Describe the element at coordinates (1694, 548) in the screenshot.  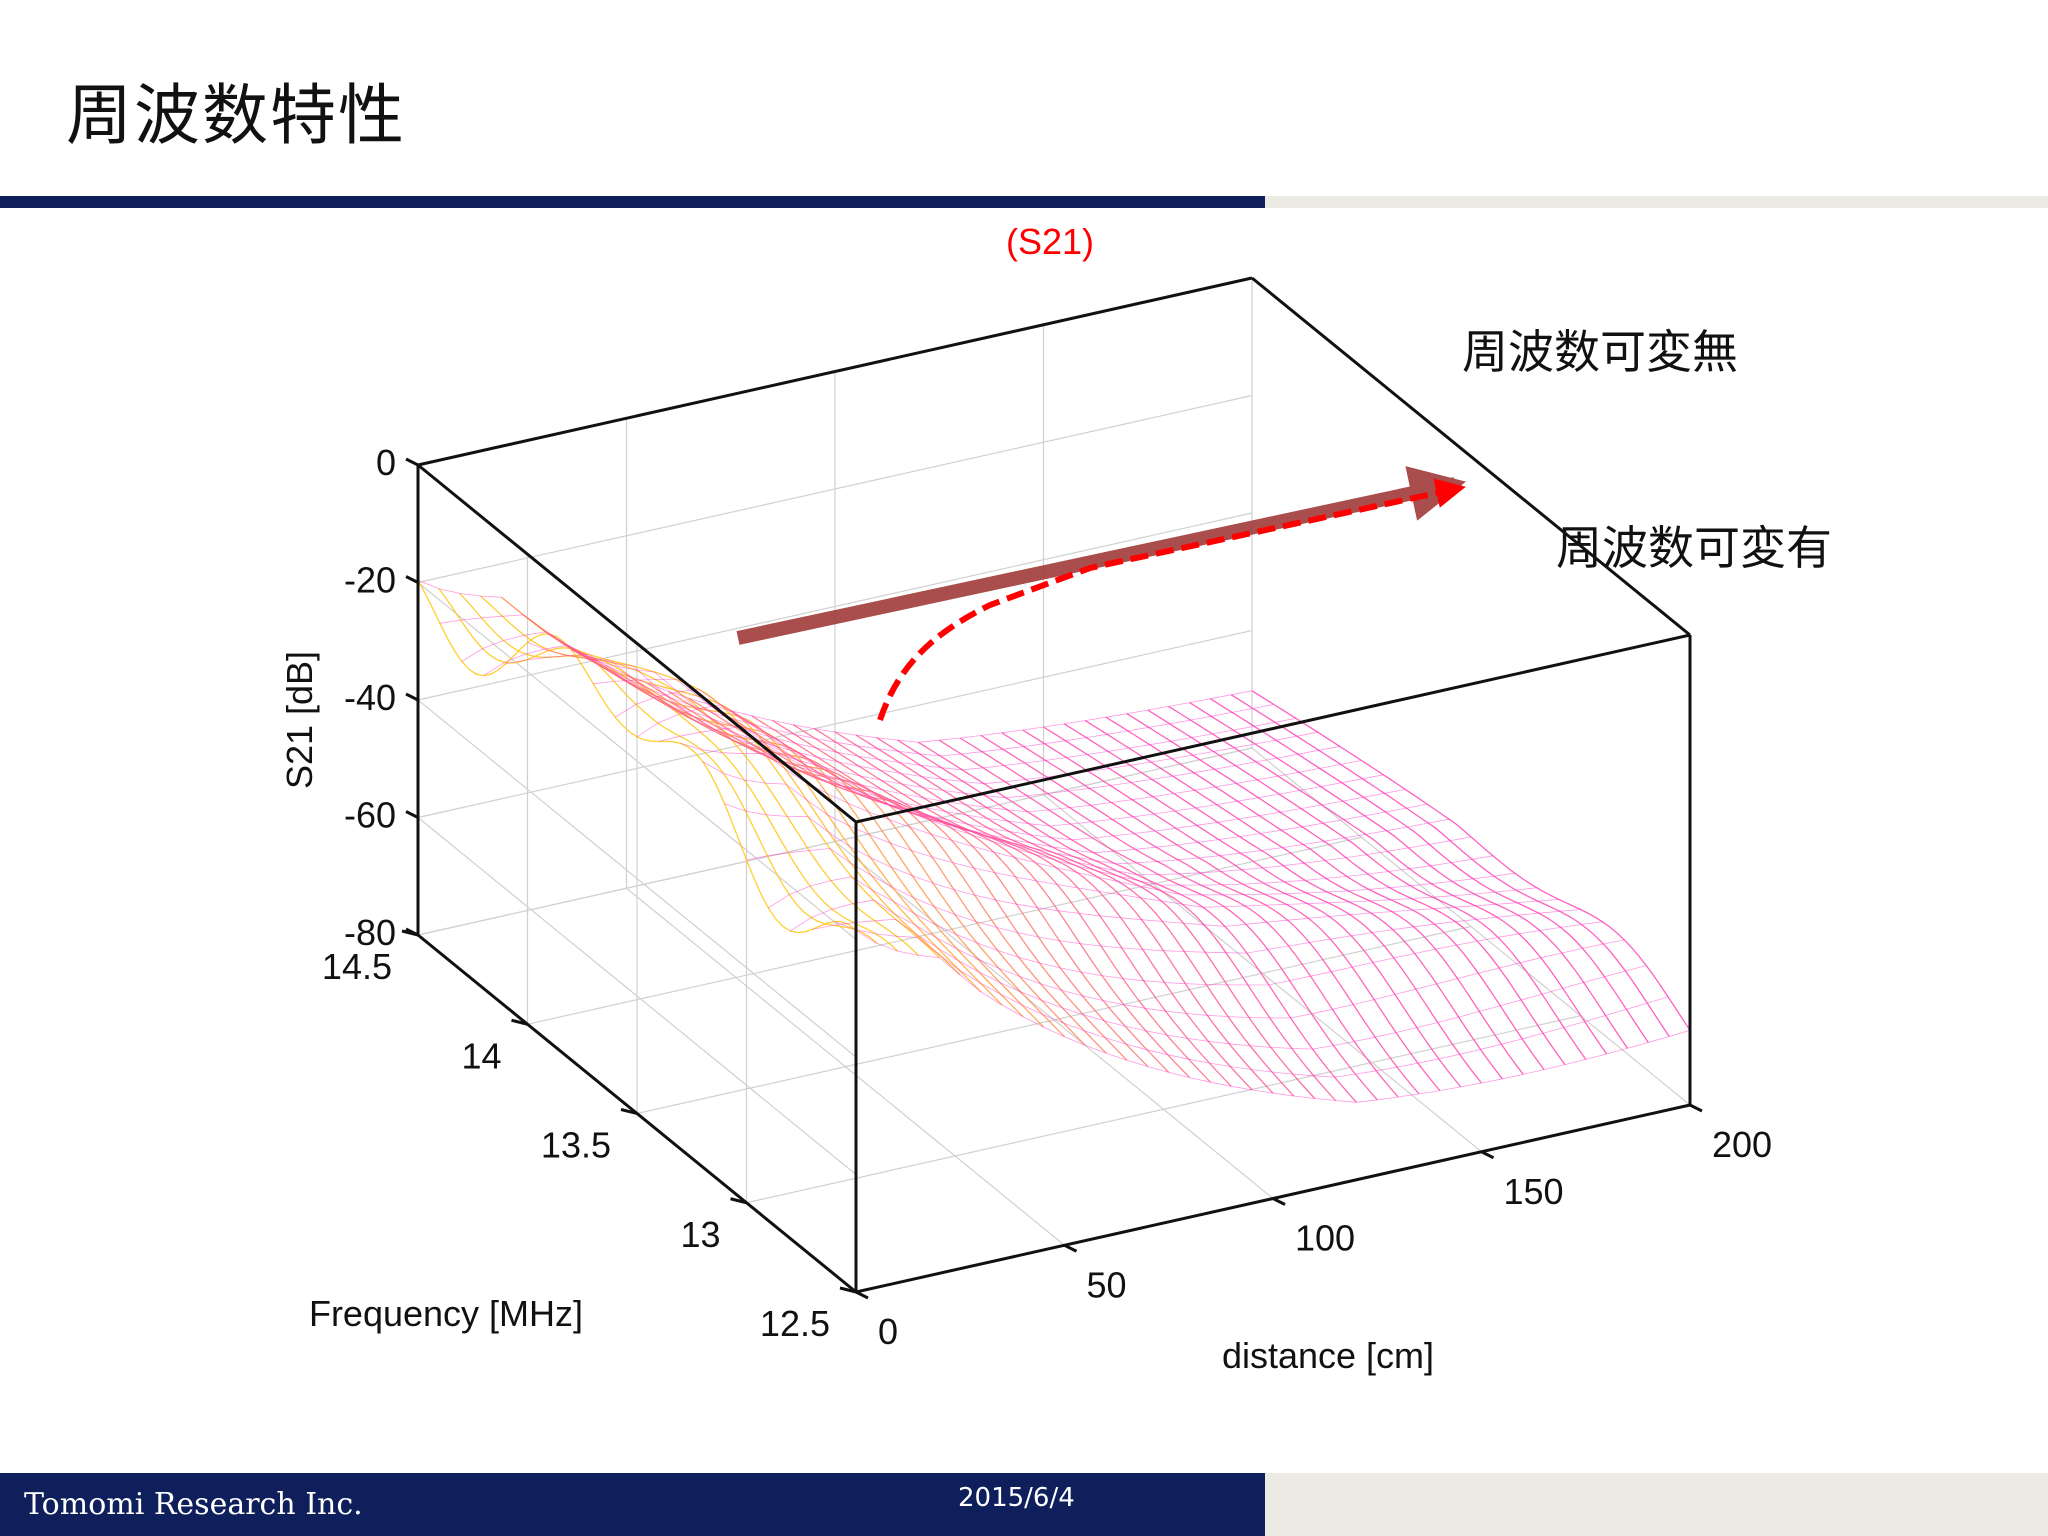
I see `annotation-with-tuning: 周波数可変有` at that location.